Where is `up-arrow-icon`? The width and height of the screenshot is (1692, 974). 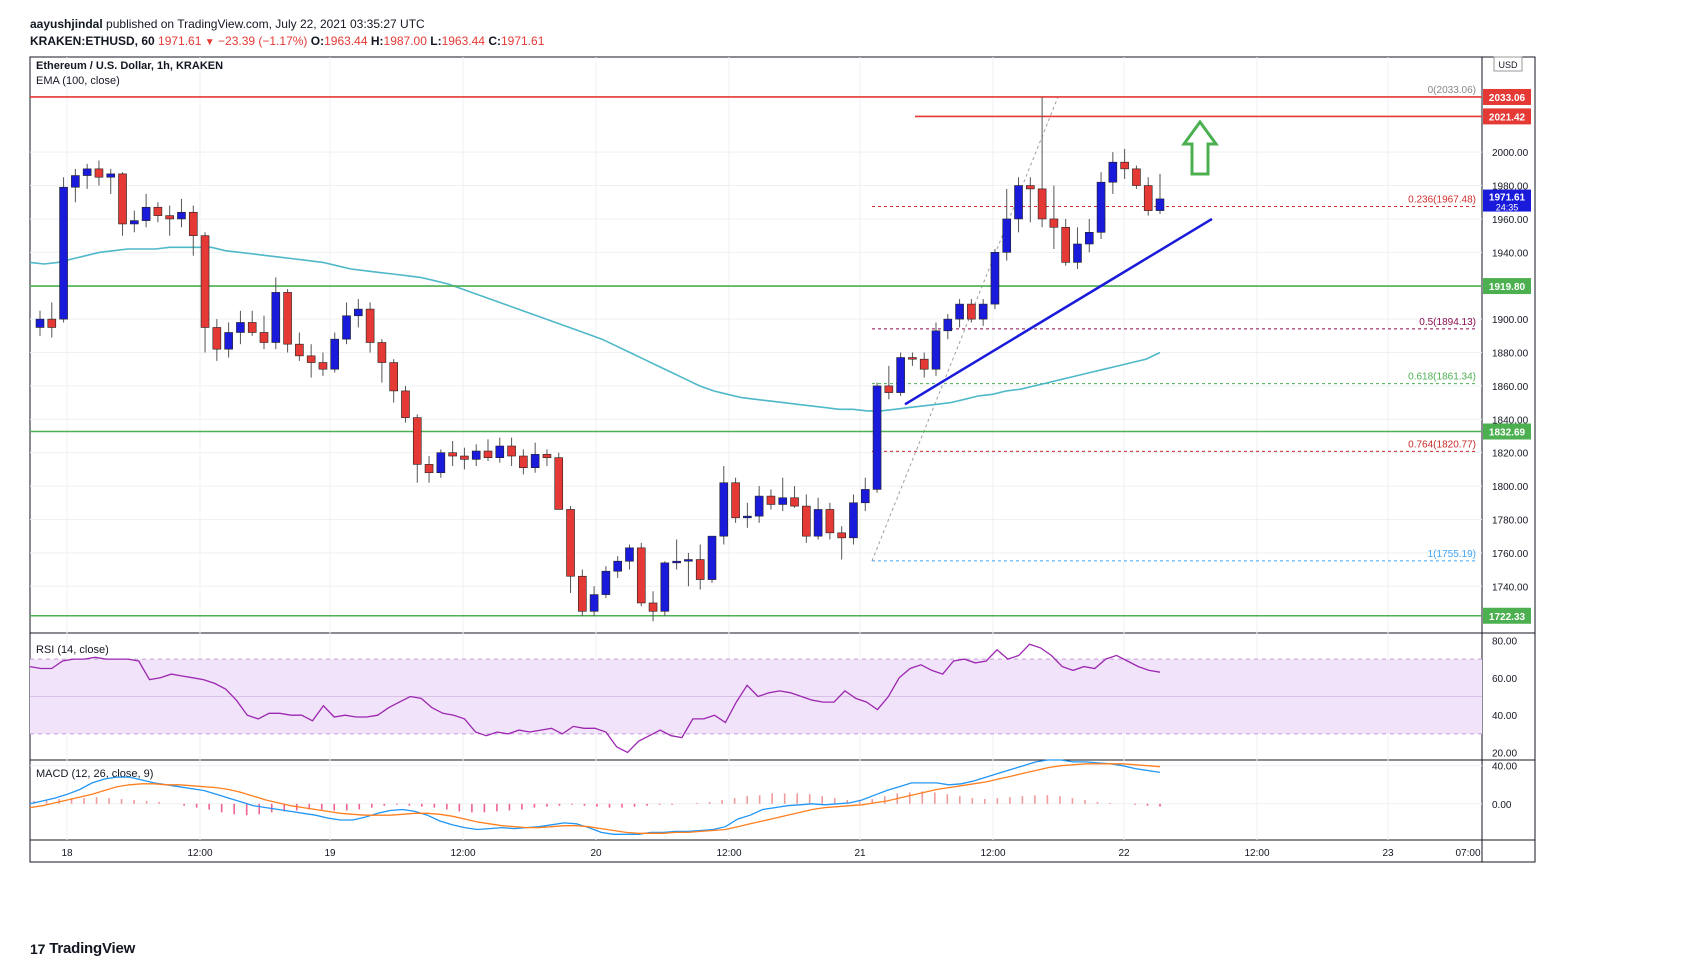
up-arrow-icon is located at coordinates (1200, 147).